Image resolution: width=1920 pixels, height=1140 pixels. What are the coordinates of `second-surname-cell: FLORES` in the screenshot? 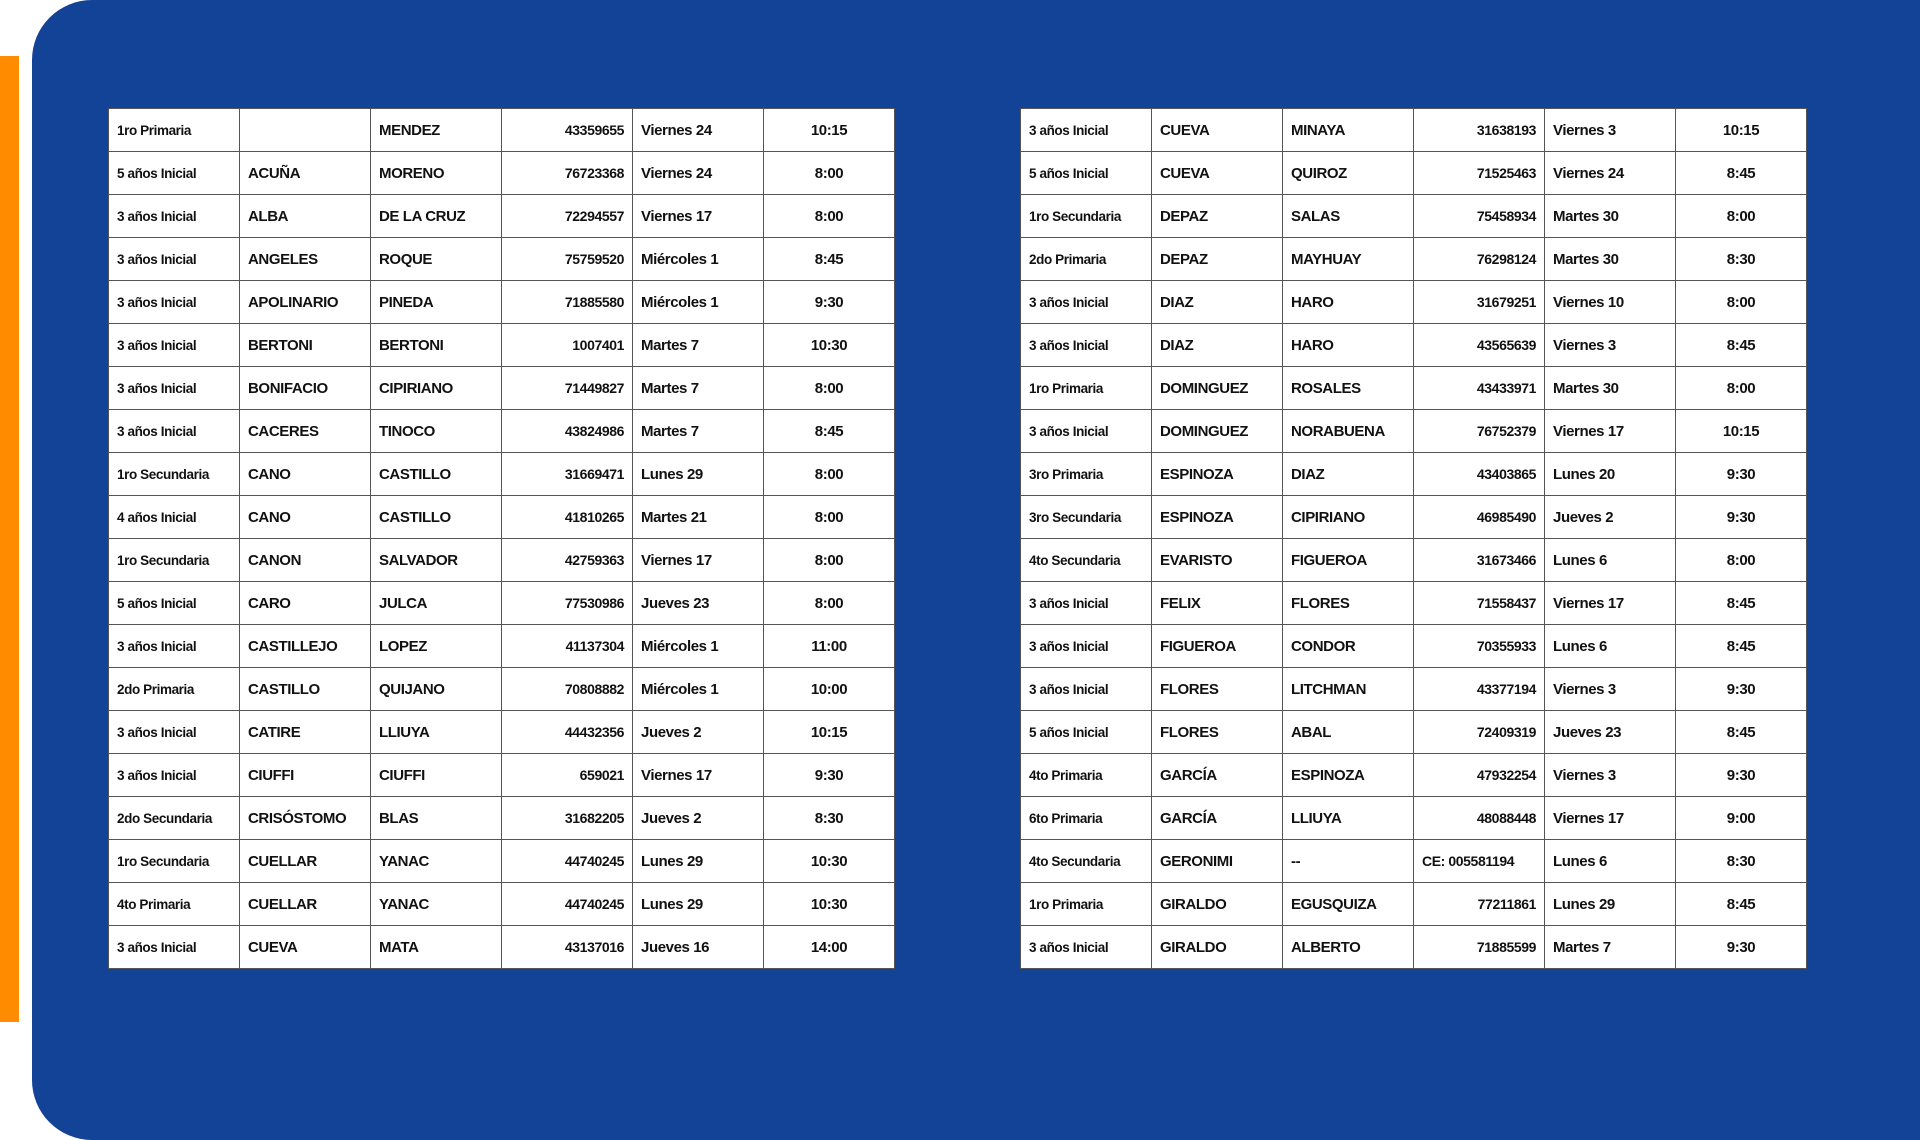 It's located at (1348, 603).